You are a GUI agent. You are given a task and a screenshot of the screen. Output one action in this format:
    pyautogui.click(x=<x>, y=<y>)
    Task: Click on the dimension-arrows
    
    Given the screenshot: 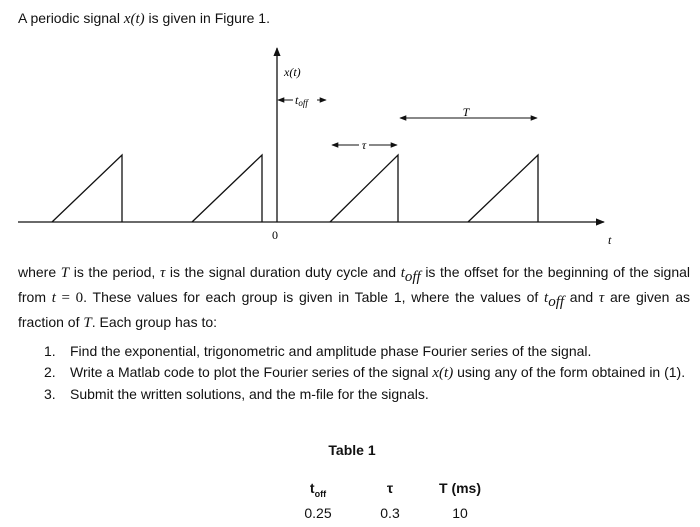 What is the action you would take?
    pyautogui.click(x=407, y=122)
    